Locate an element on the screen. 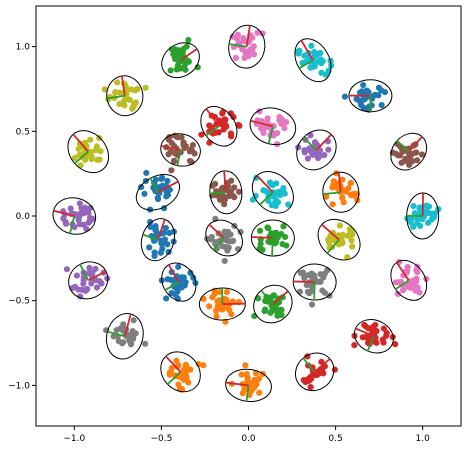 This screenshot has width=467, height=451. covariance-ellipse is located at coordinates (224, 238).